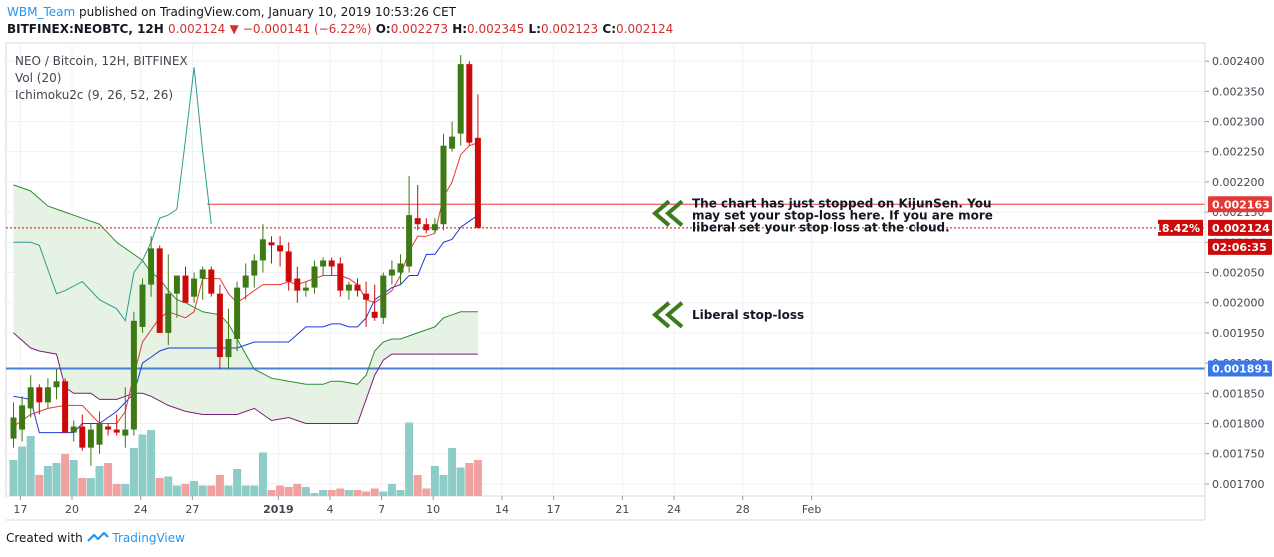 Image resolution: width=1274 pixels, height=557 pixels. Describe the element at coordinates (419, 29) in the screenshot. I see `open-value: 0.002273` at that location.